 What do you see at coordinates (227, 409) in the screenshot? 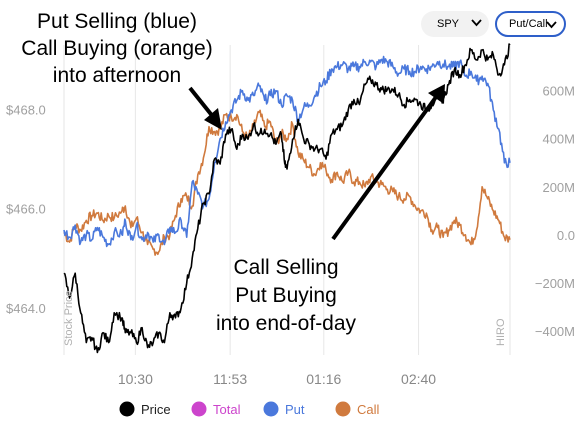
I see `legend-label: Total` at bounding box center [227, 409].